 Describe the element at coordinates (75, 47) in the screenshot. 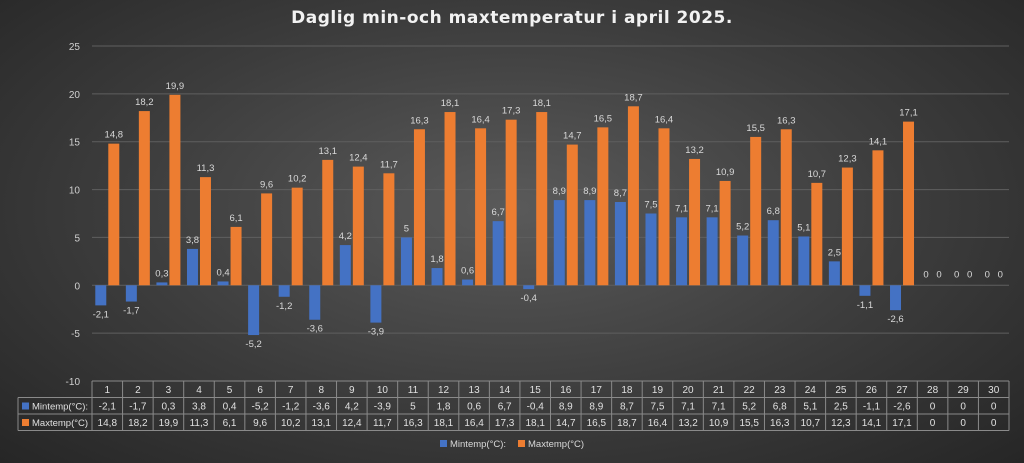

I see `y-tick-label: 25` at that location.